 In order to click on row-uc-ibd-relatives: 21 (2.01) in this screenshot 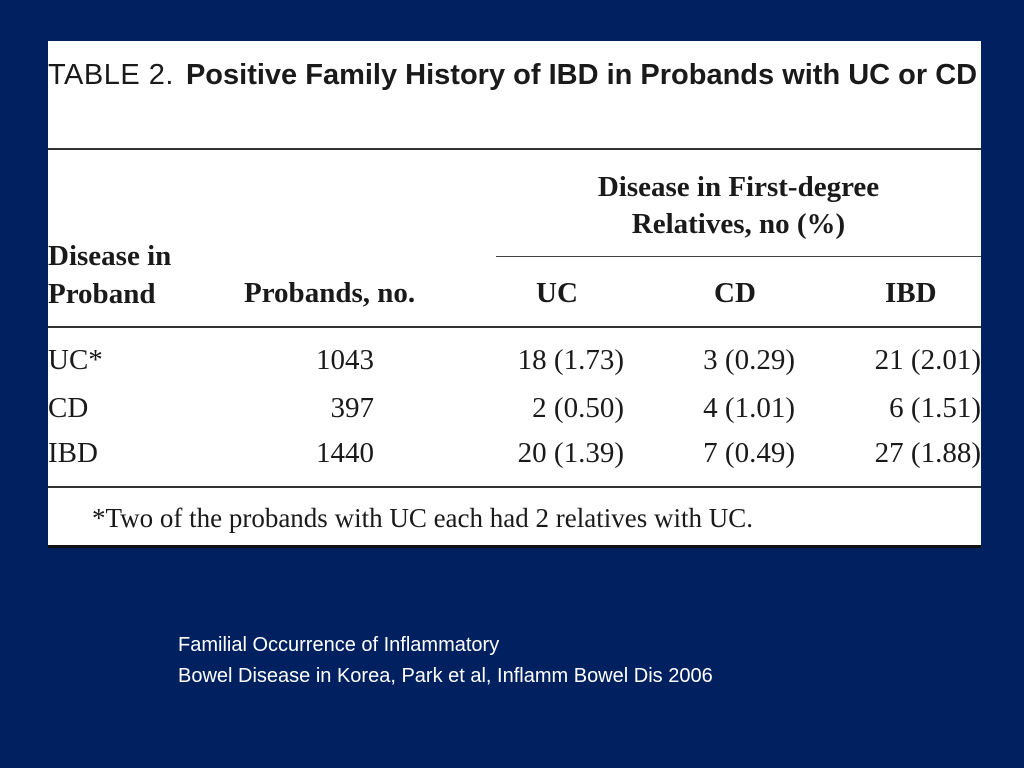, I will do `click(927, 360)`.